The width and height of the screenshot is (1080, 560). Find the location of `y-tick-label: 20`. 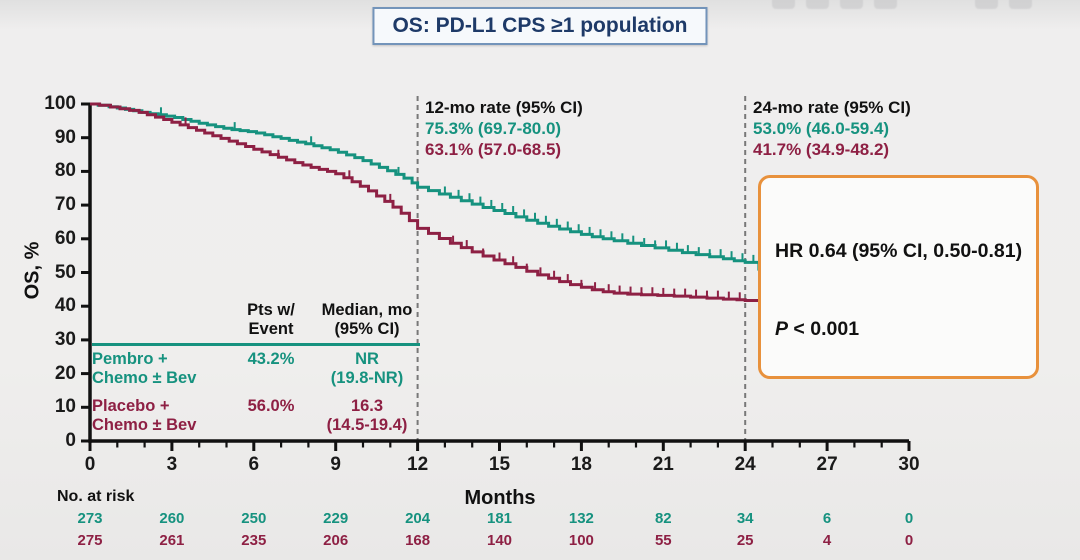

y-tick-label: 20 is located at coordinates (65, 373).